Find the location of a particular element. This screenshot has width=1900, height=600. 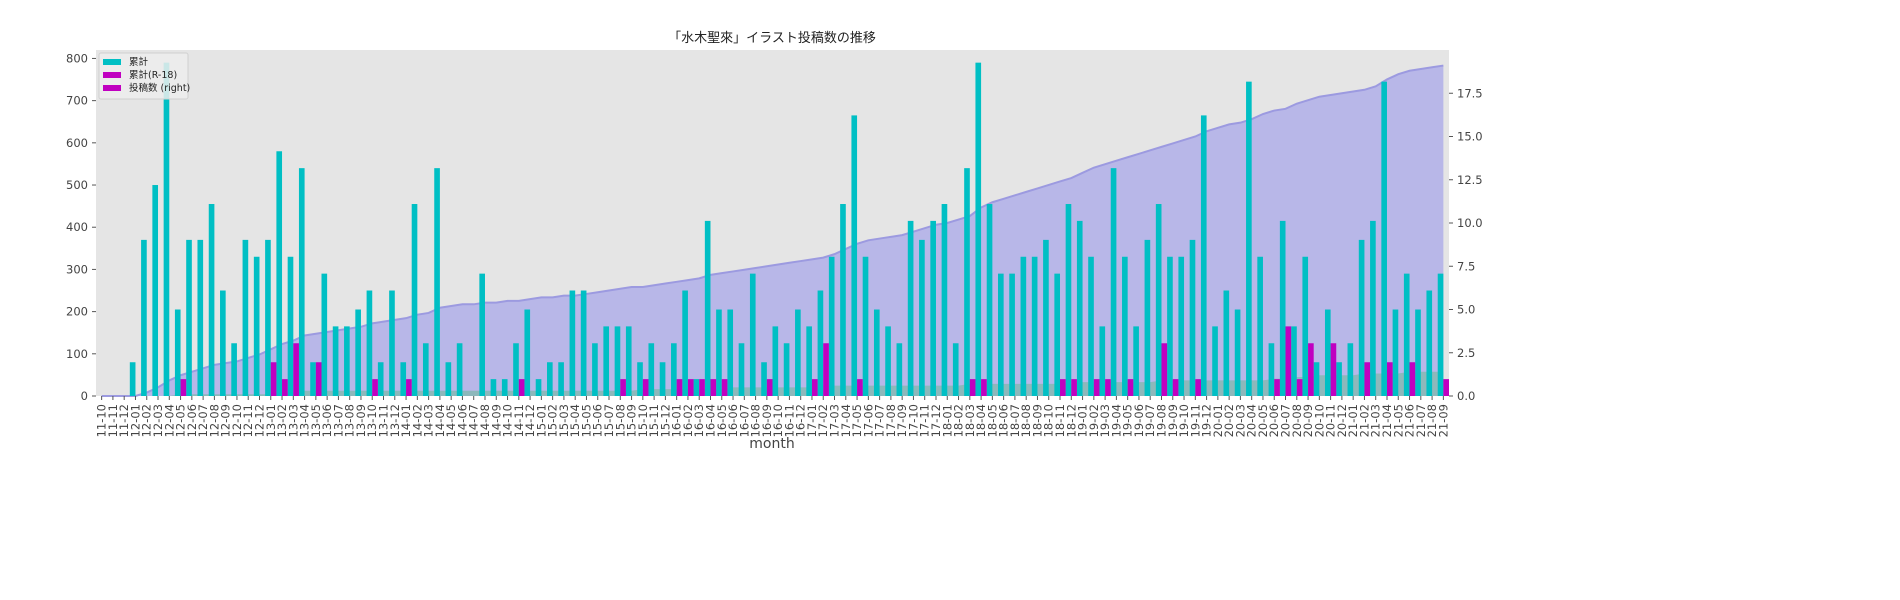

x-tick-label: 18-10 is located at coordinates (1049, 420).